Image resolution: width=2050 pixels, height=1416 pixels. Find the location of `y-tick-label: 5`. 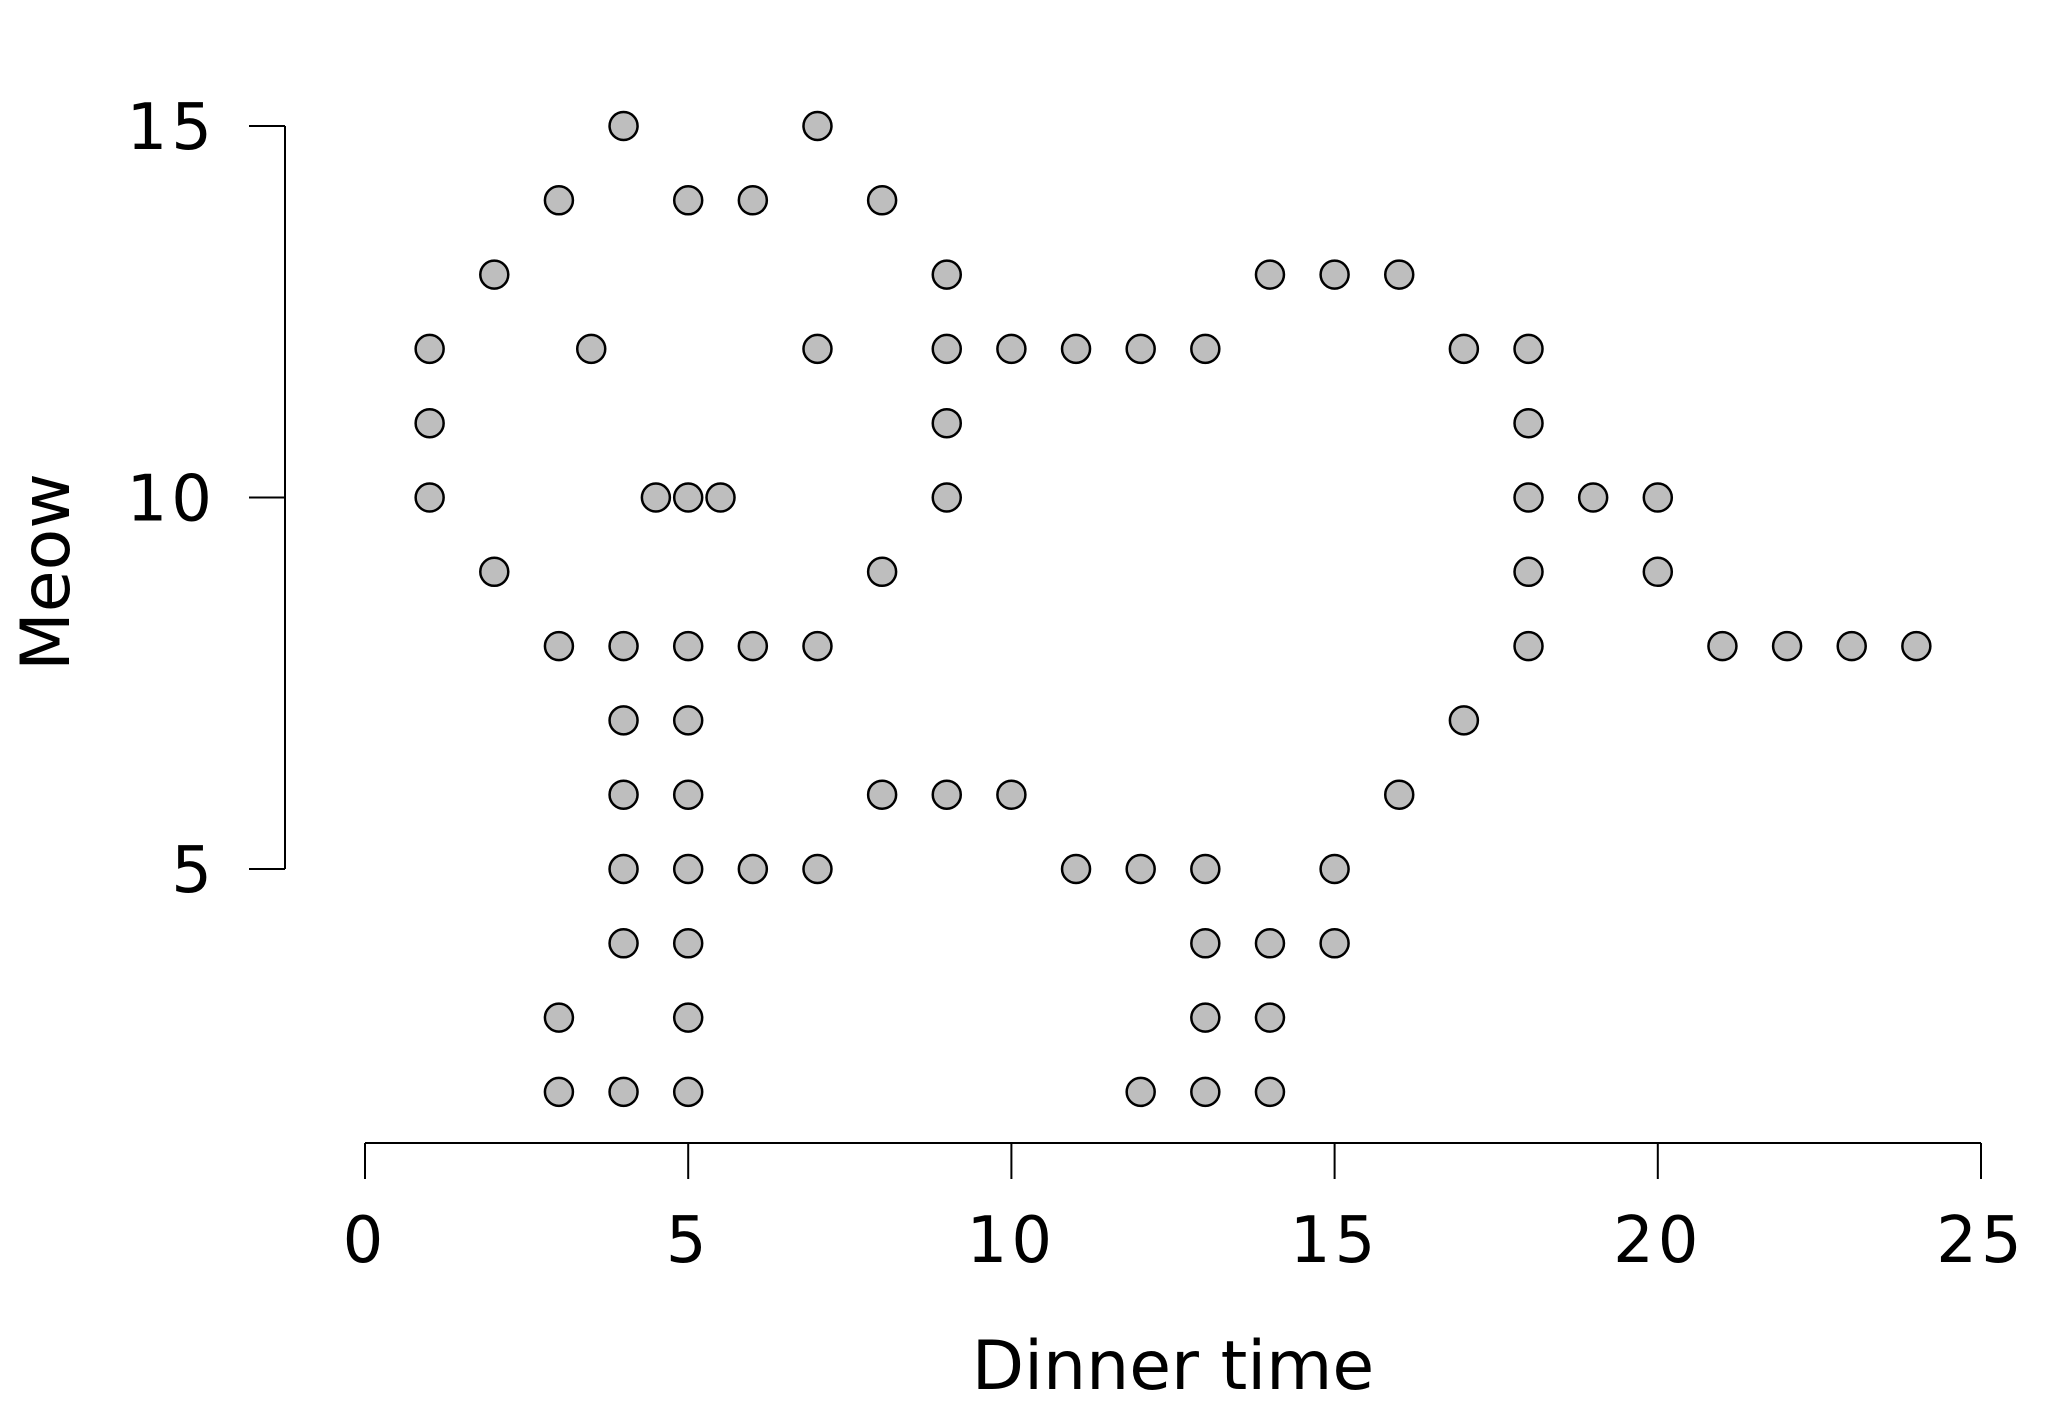

y-tick-label: 5 is located at coordinates (193, 871).